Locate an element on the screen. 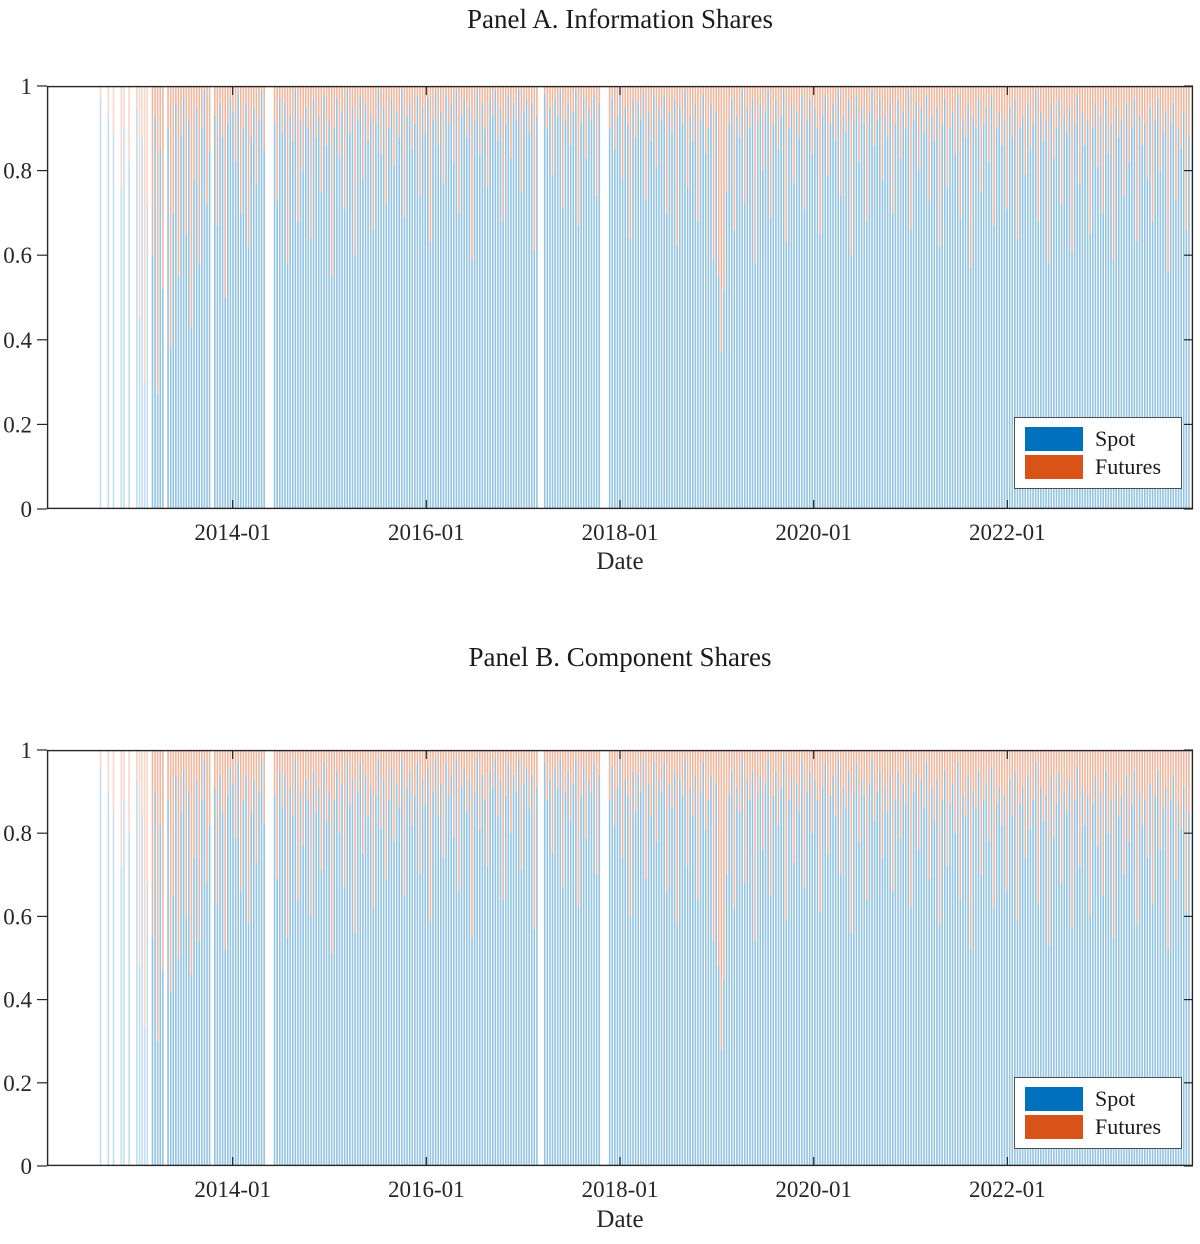 This screenshot has height=1244, width=1200. panel-b-xaxis-label: Date is located at coordinates (620, 1219).